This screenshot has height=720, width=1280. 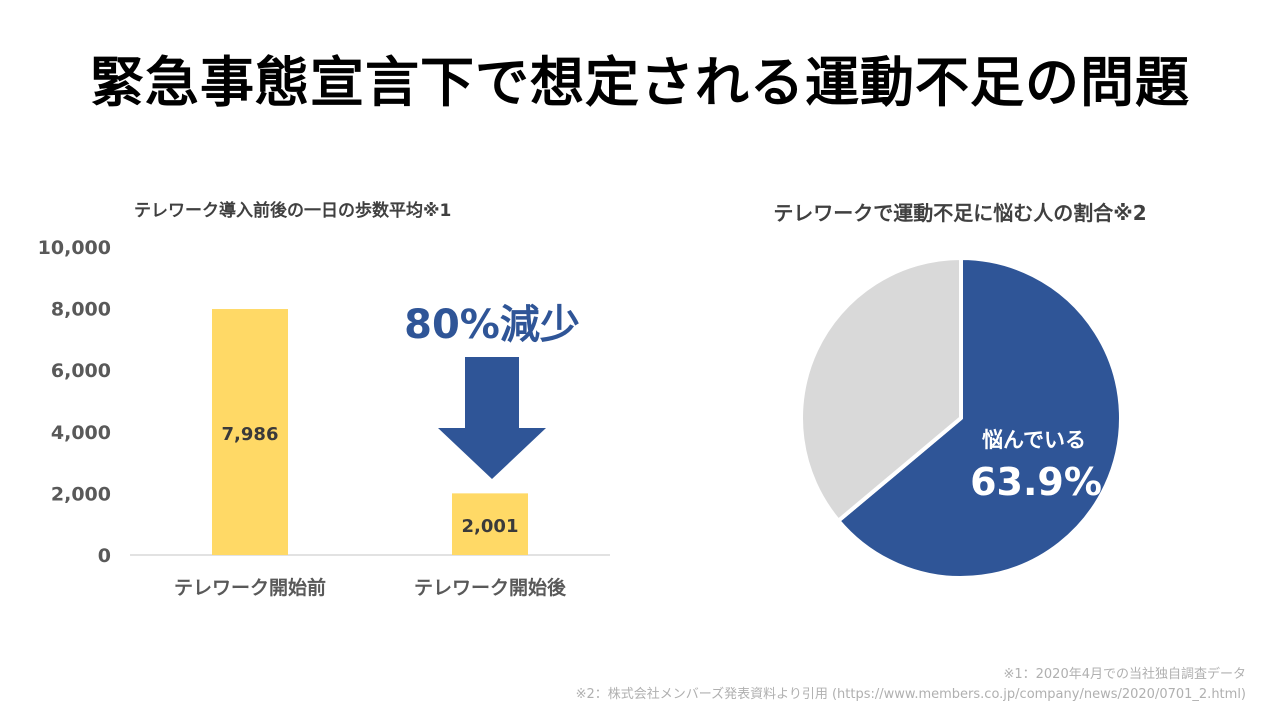 I want to click on decrease-annotation: 80%減少, so click(x=492, y=325).